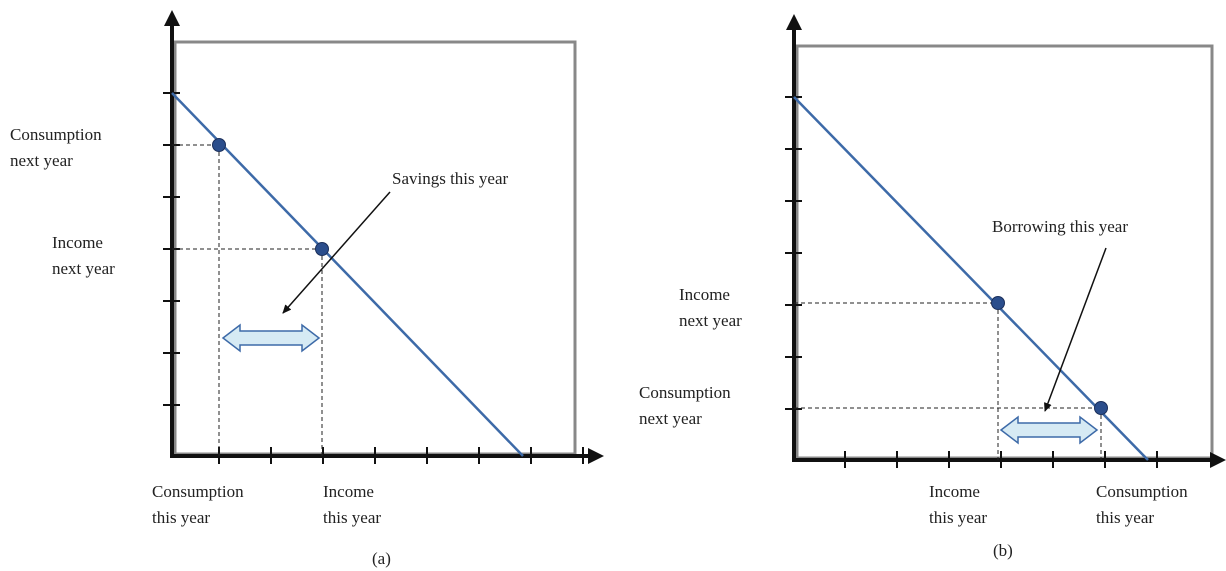 Image resolution: width=1226 pixels, height=571 pixels. I want to click on panel-b-annotation: Borrowing this year, so click(1060, 226).